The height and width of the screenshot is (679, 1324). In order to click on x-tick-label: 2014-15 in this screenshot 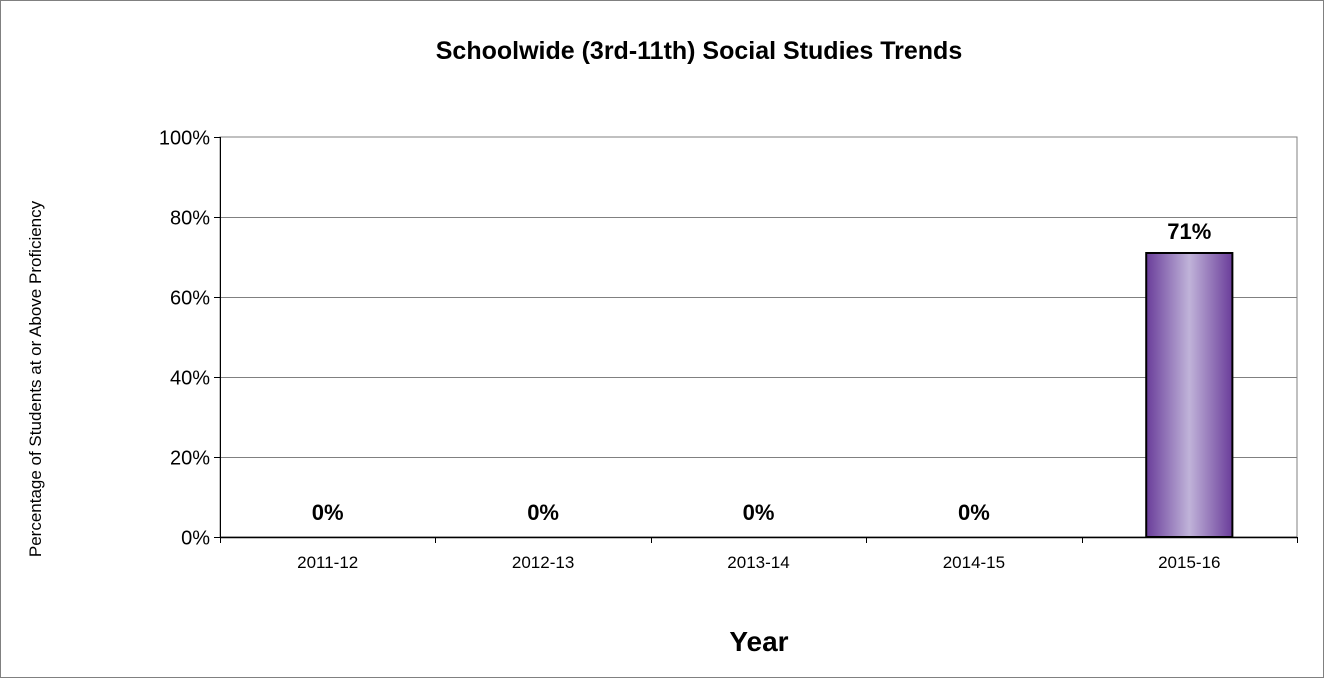, I will do `click(974, 562)`.